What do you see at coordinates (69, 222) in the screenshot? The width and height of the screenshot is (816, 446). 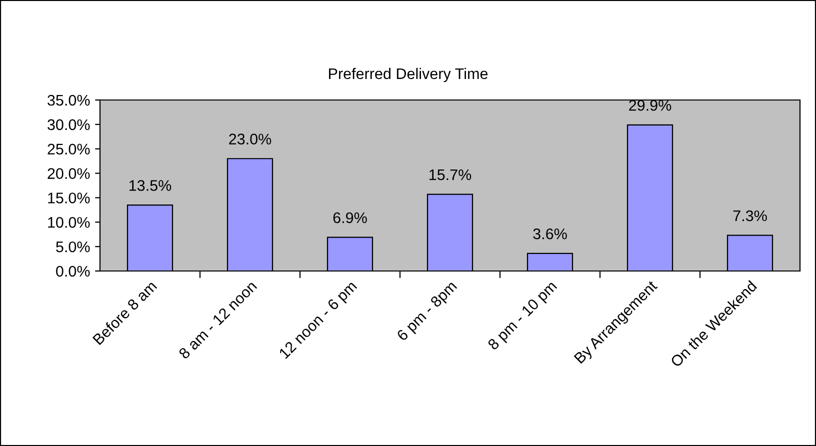 I see `y-tick-label: 10.0%` at bounding box center [69, 222].